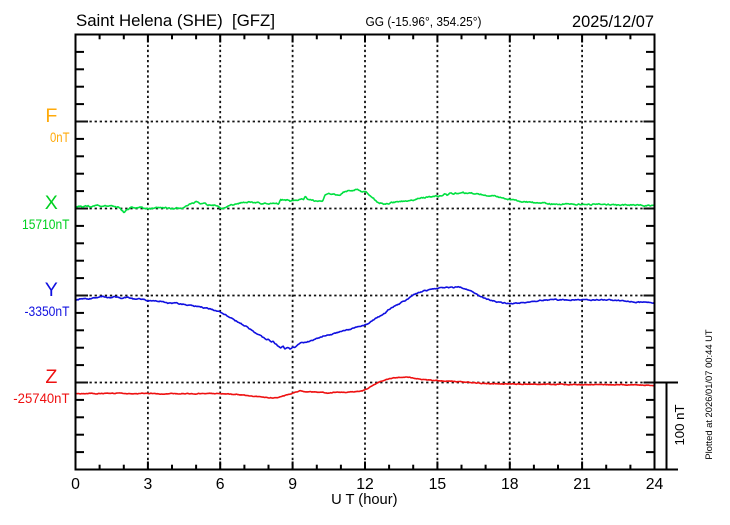 Image resolution: width=730 pixels, height=525 pixels. What do you see at coordinates (365, 484) in the screenshot?
I see `svg-text: 12` at bounding box center [365, 484].